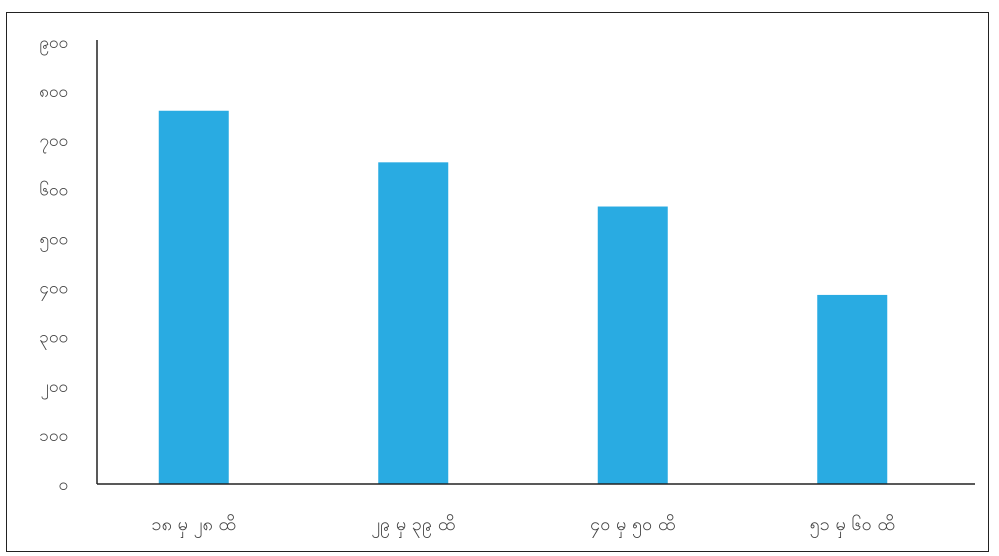 This screenshot has width=999, height=556. I want to click on y-tick-label: ၈၀၀, so click(53, 92).